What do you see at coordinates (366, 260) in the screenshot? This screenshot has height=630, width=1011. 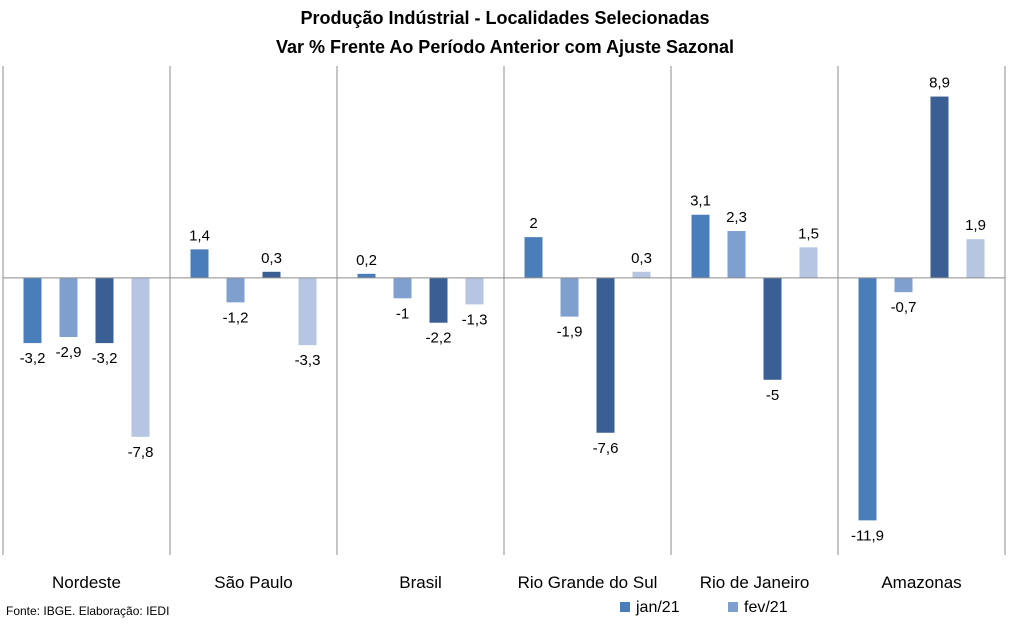 I see `data-label: 0,2` at bounding box center [366, 260].